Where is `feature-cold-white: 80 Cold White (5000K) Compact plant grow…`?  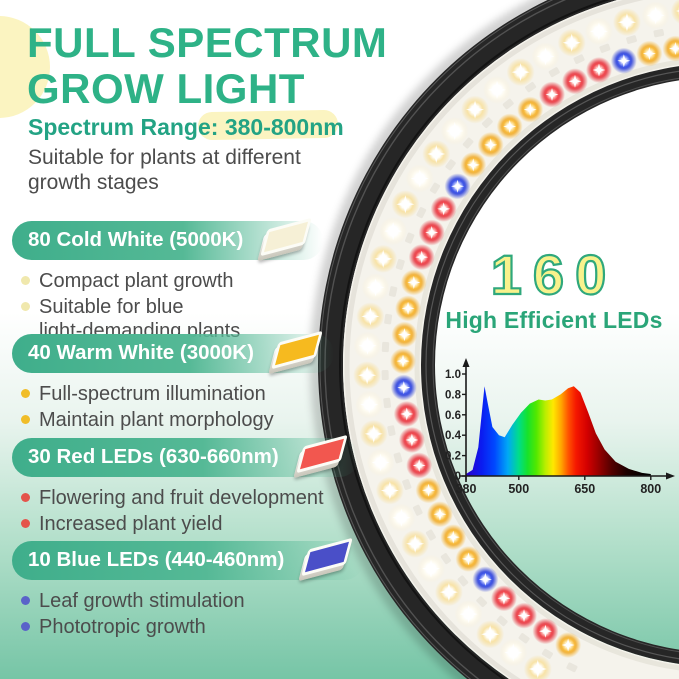 feature-cold-white: 80 Cold White (5000K) Compact plant grow… is located at coordinates (222, 280).